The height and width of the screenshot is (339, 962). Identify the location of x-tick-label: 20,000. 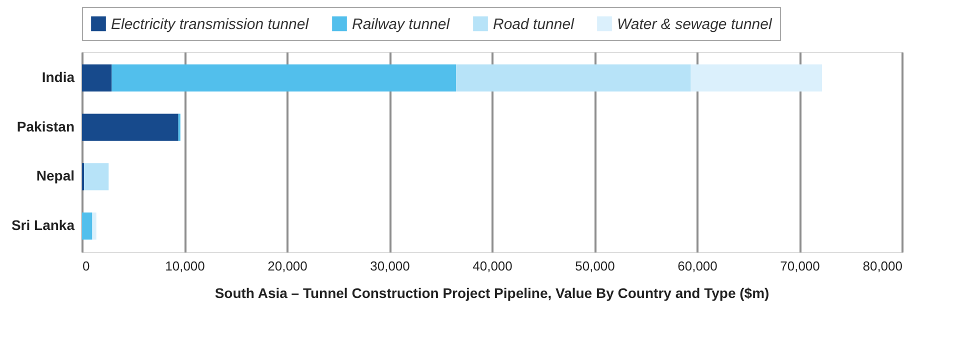
(288, 266).